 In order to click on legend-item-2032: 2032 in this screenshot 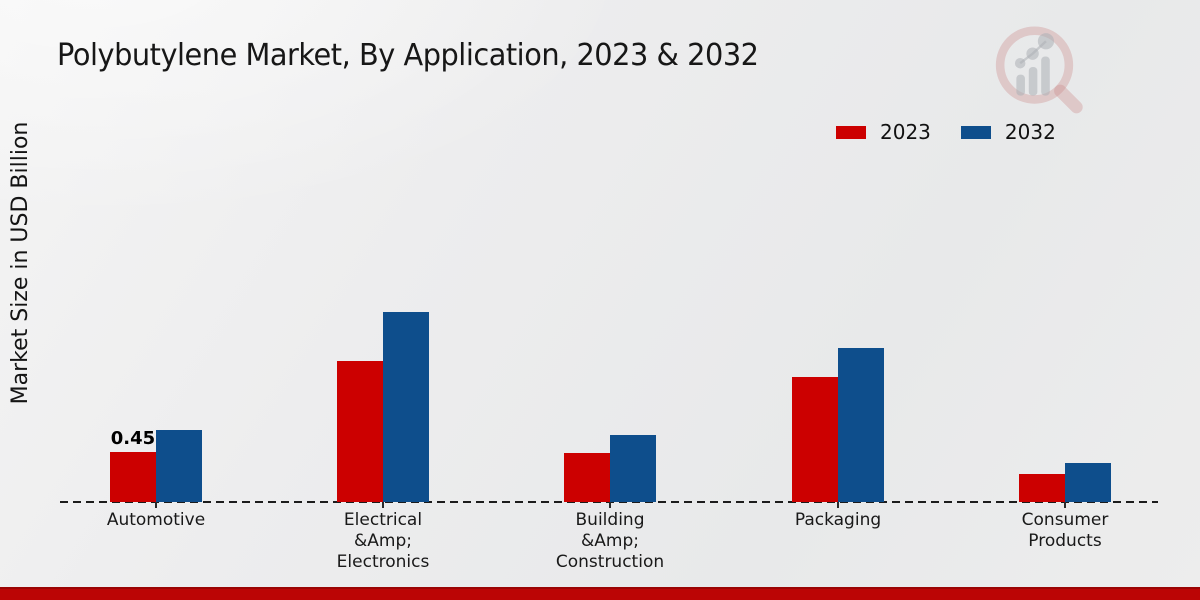, I will do `click(1008, 132)`.